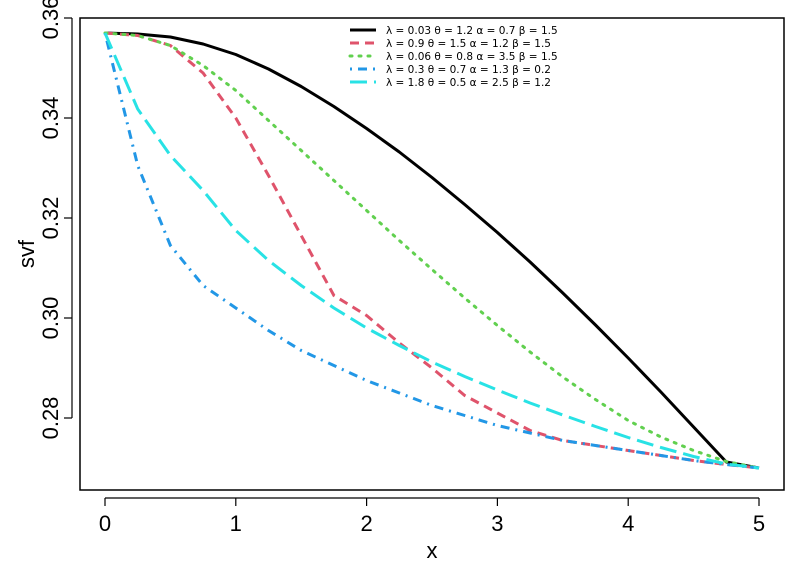  What do you see at coordinates (236, 523) in the screenshot?
I see `x-tick-label: 1` at bounding box center [236, 523].